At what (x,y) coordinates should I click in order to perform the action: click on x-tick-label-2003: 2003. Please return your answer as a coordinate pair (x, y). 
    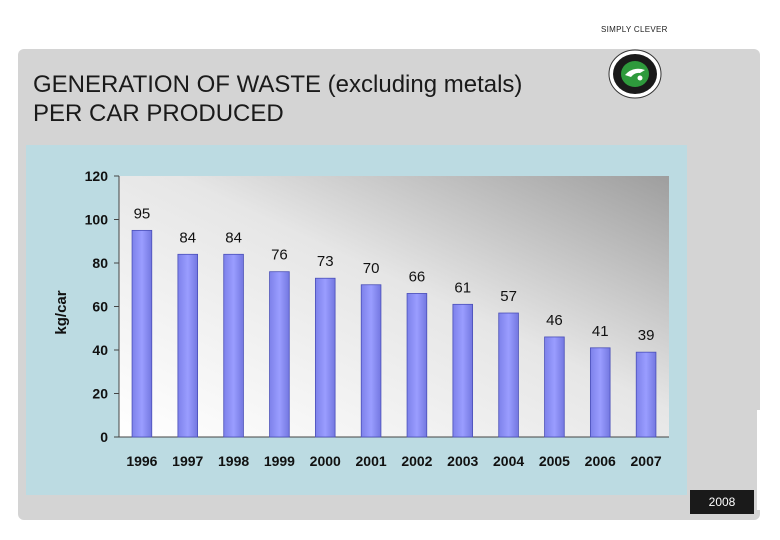
    Looking at the image, I should click on (462, 461).